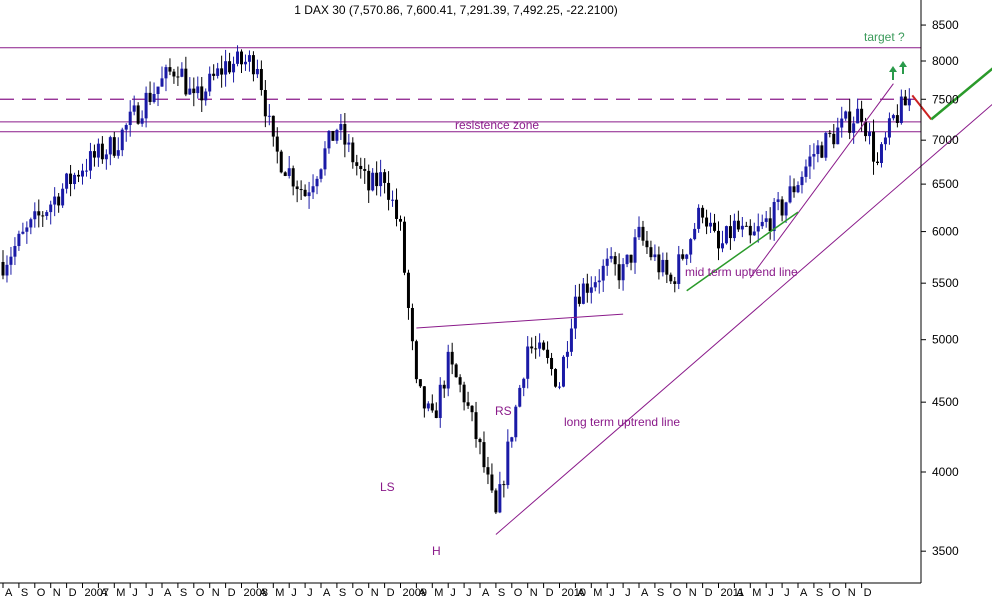 This screenshot has width=992, height=611. I want to click on annotation-resistence-zone: resistence zone, so click(497, 125).